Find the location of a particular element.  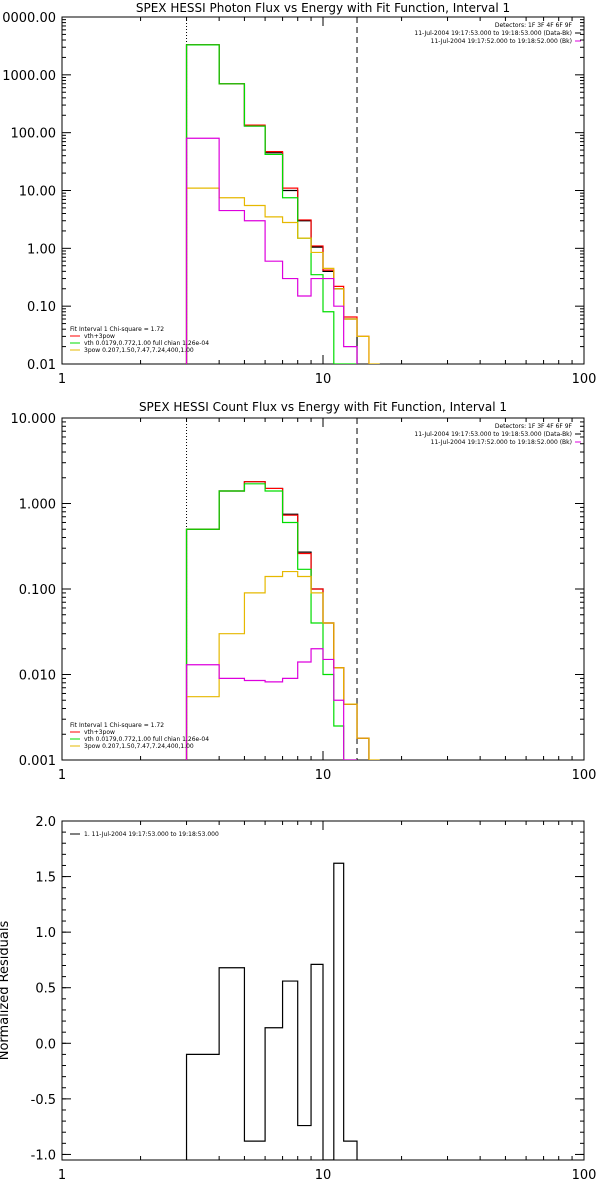

y-tick-label: 1.00 is located at coordinates (41, 249).